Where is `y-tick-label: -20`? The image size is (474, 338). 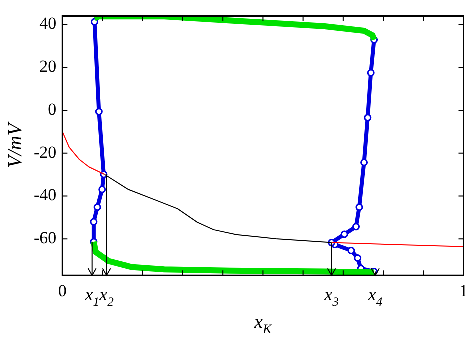 y-tick-label: -20 is located at coordinates (45, 152).